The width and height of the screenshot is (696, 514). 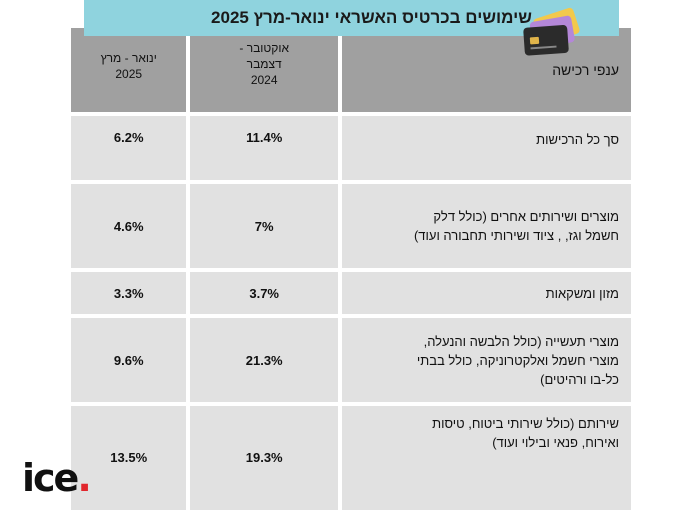 I want to click on table-row: מזון ומשקאות 3.7% 3.3%, so click(x=351, y=293).